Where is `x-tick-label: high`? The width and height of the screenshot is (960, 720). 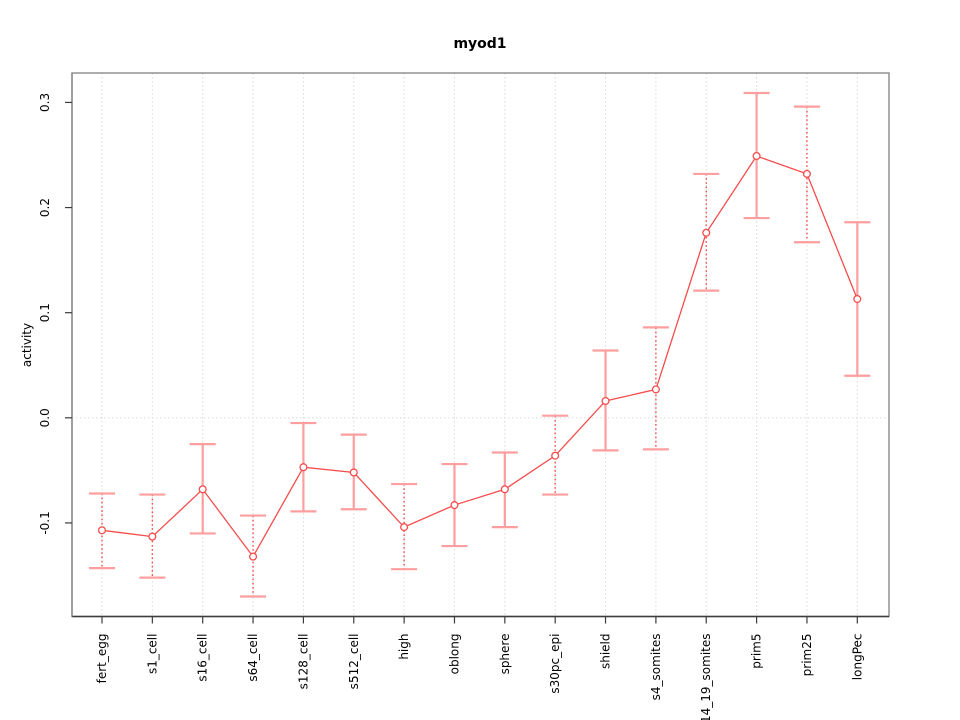
x-tick-label: high is located at coordinates (404, 647).